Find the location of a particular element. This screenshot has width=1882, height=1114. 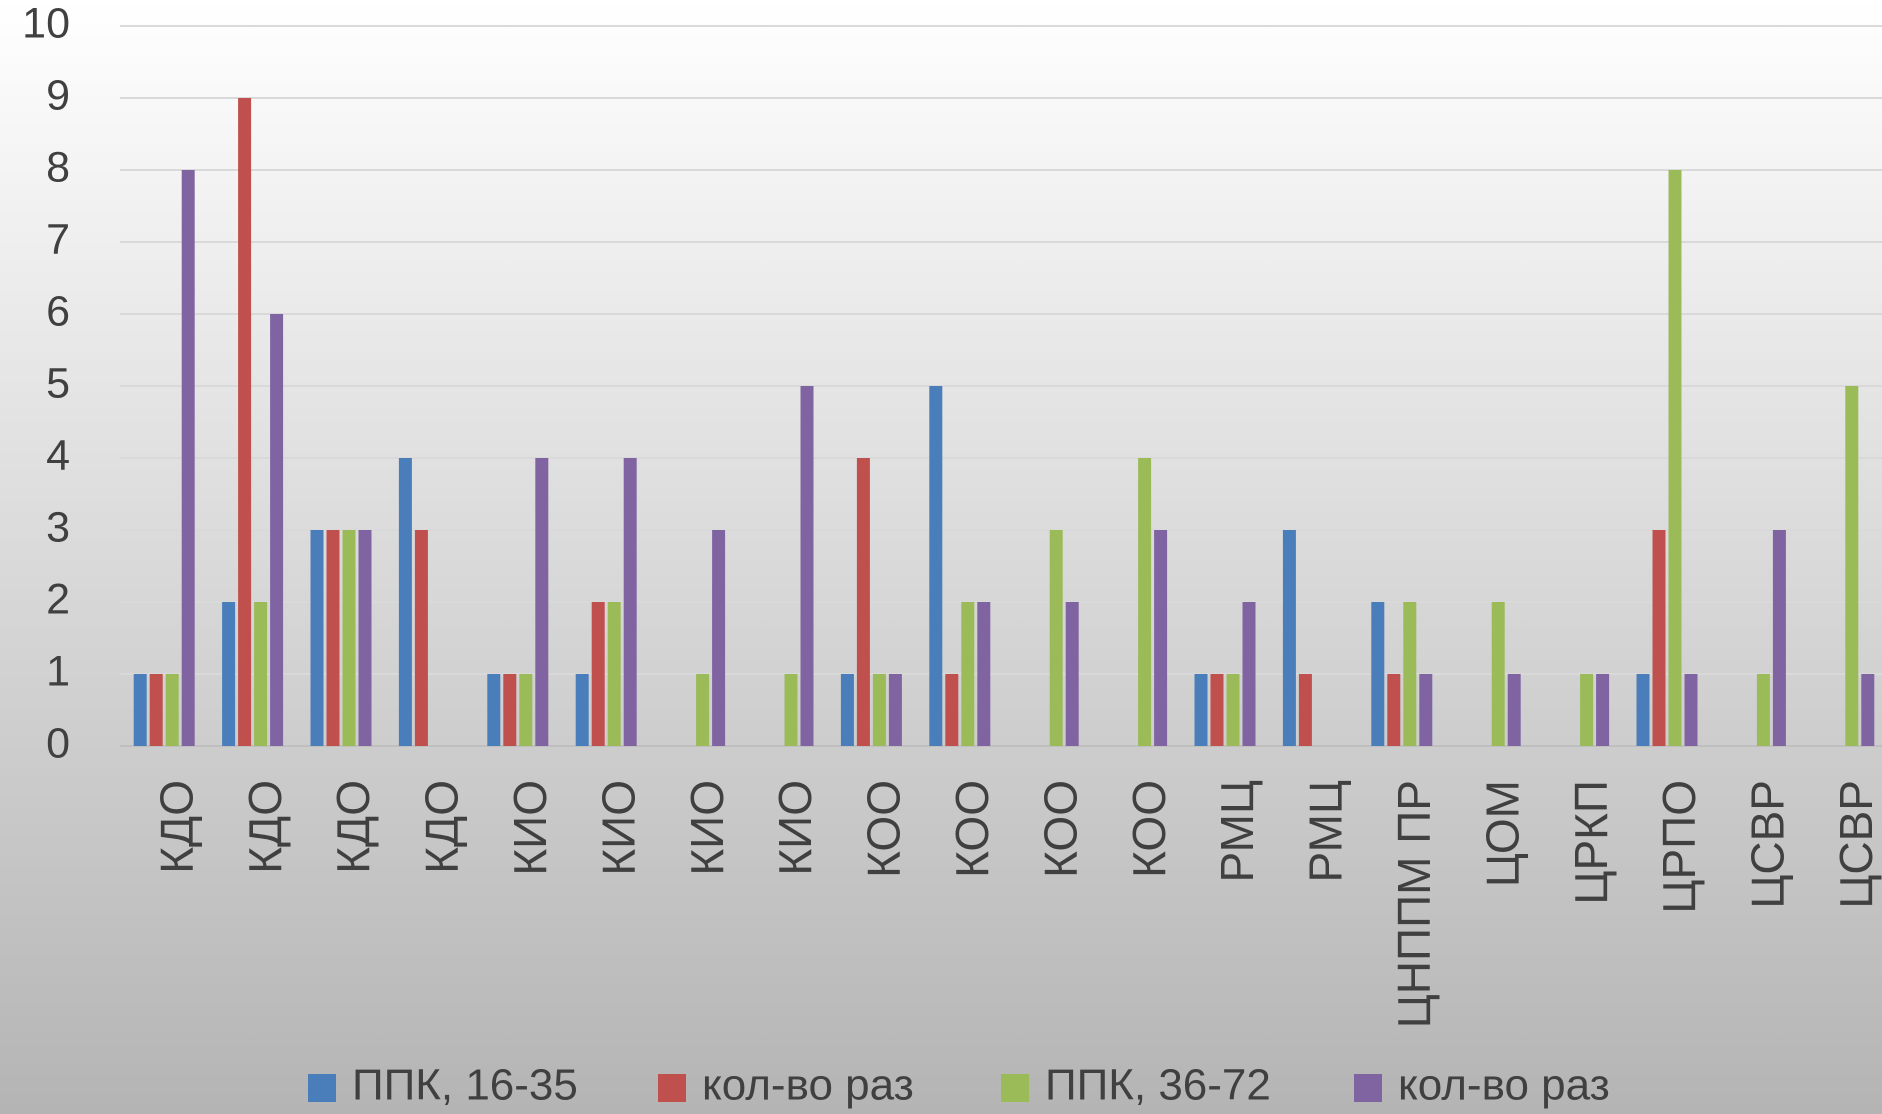

y-tick-label: 1 is located at coordinates (58, 671).